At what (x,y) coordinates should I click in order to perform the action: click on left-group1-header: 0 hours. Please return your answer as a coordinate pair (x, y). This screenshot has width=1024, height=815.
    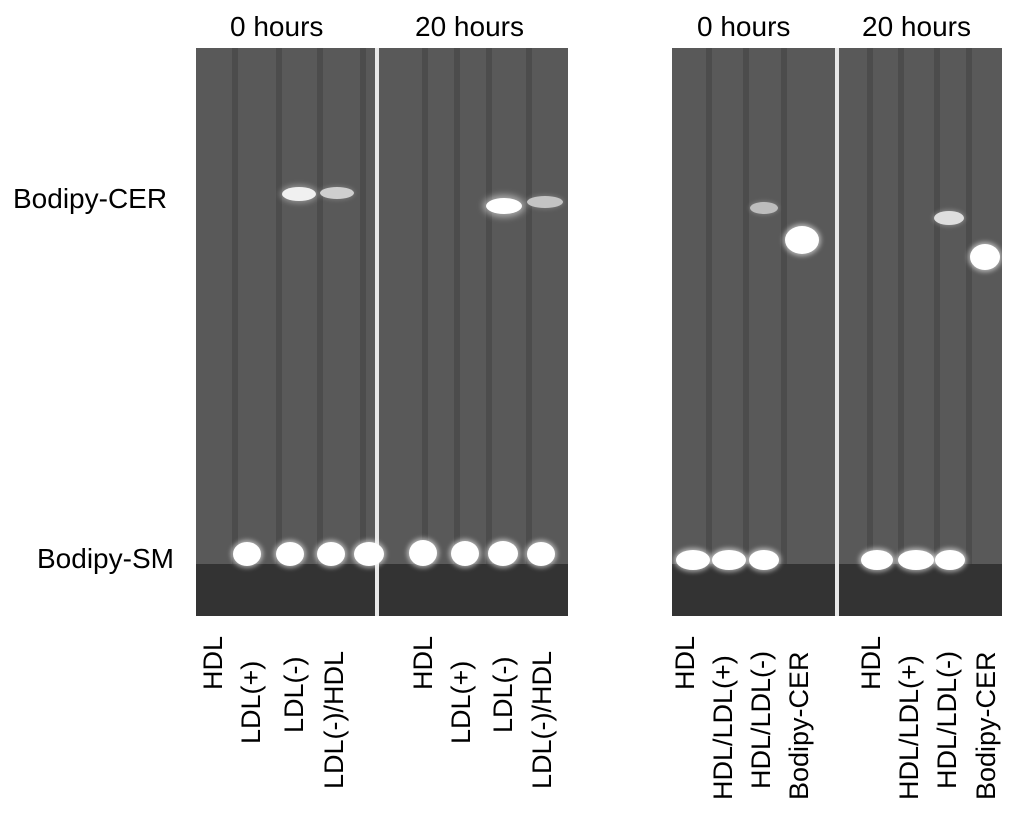
    Looking at the image, I should click on (277, 26).